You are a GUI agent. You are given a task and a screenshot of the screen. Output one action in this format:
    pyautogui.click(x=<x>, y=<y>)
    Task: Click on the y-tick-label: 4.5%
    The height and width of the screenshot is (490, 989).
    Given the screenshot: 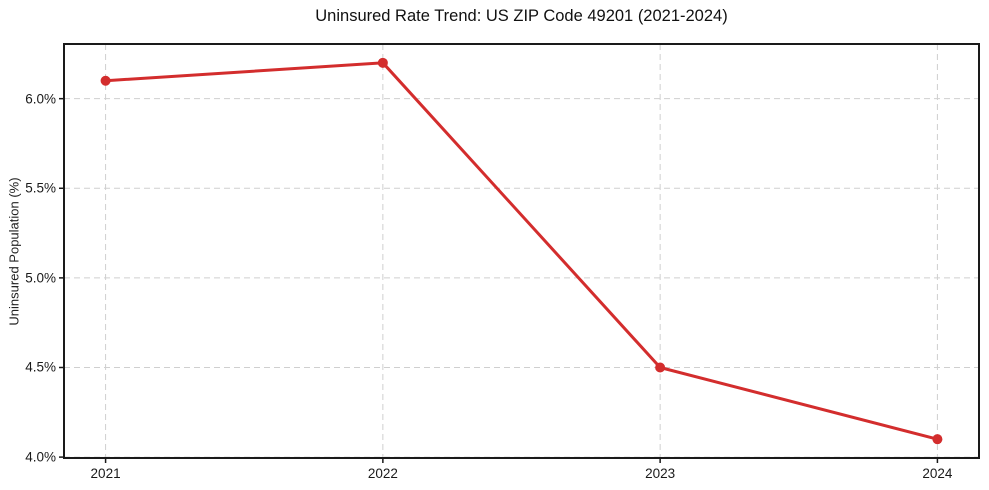 What is the action you would take?
    pyautogui.click(x=40, y=367)
    